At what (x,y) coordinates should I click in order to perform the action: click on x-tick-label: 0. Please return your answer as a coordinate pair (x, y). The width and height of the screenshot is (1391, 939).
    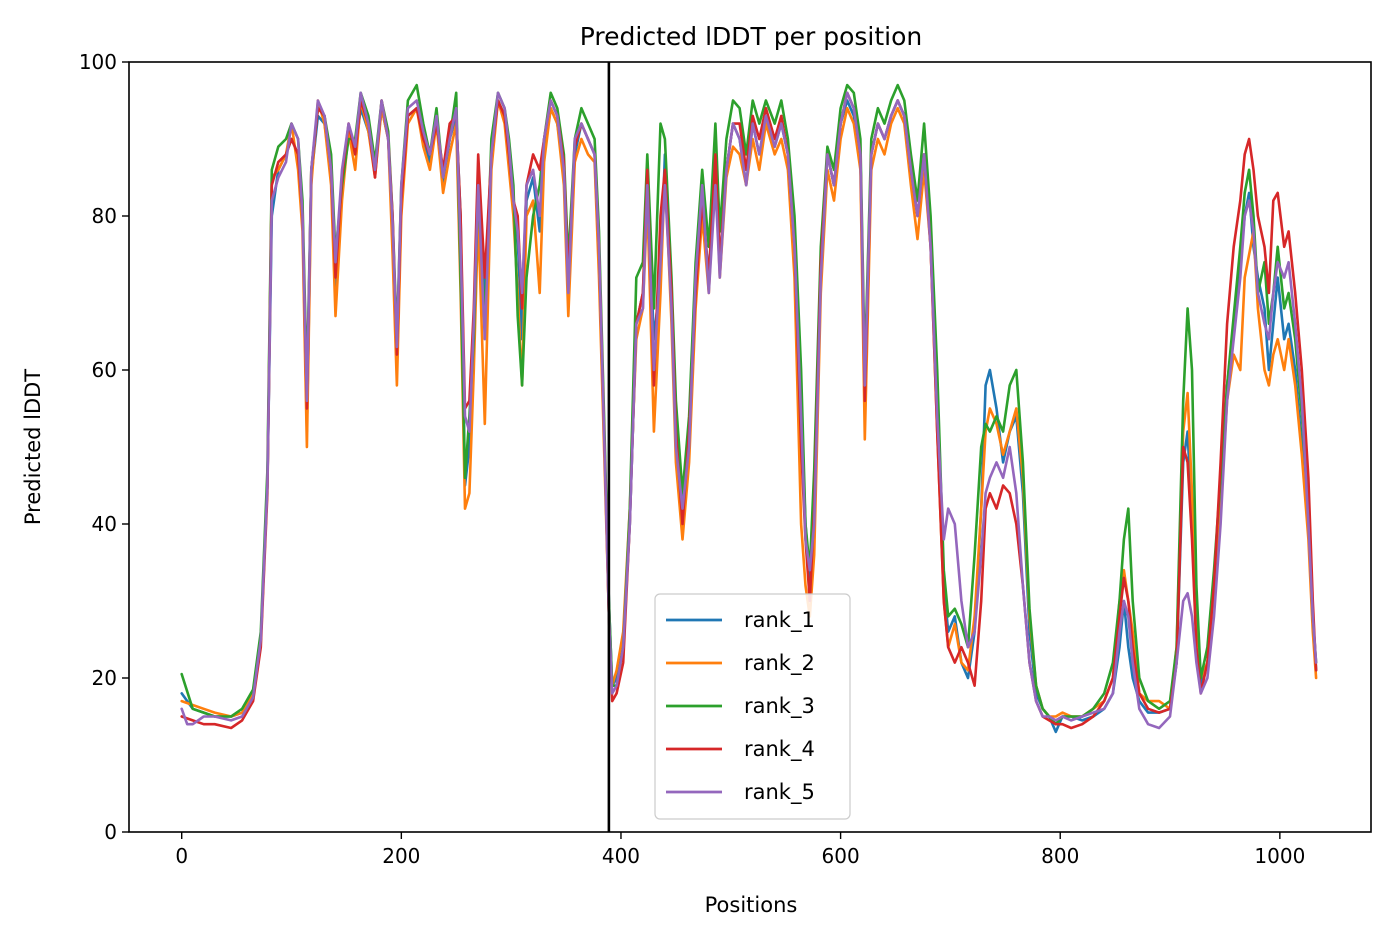
    Looking at the image, I should click on (181, 856).